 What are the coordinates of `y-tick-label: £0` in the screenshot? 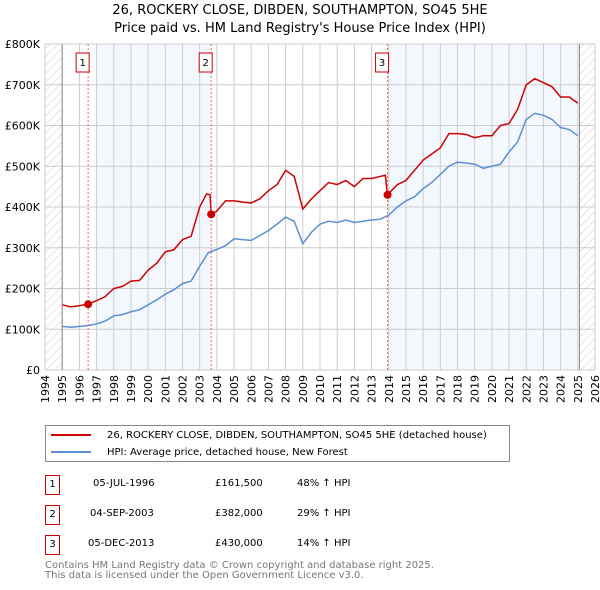 It's located at (33, 370).